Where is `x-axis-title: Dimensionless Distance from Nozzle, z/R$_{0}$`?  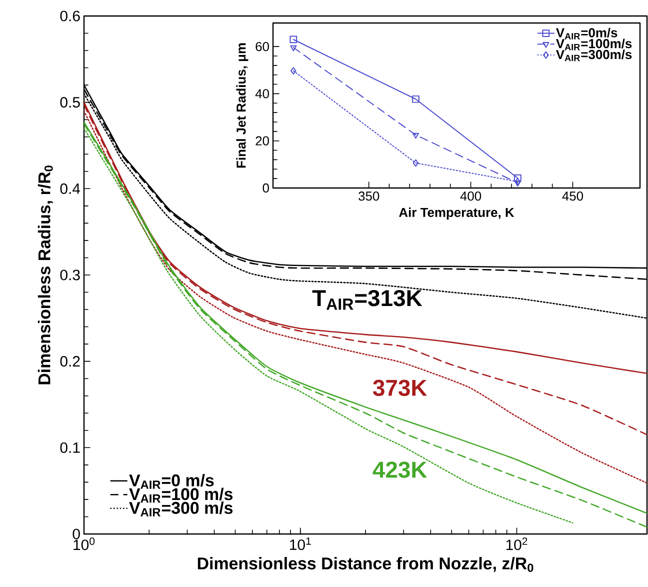
x-axis-title: Dimensionless Distance from Nozzle, z/R$_{0}$ is located at coordinates (366, 564).